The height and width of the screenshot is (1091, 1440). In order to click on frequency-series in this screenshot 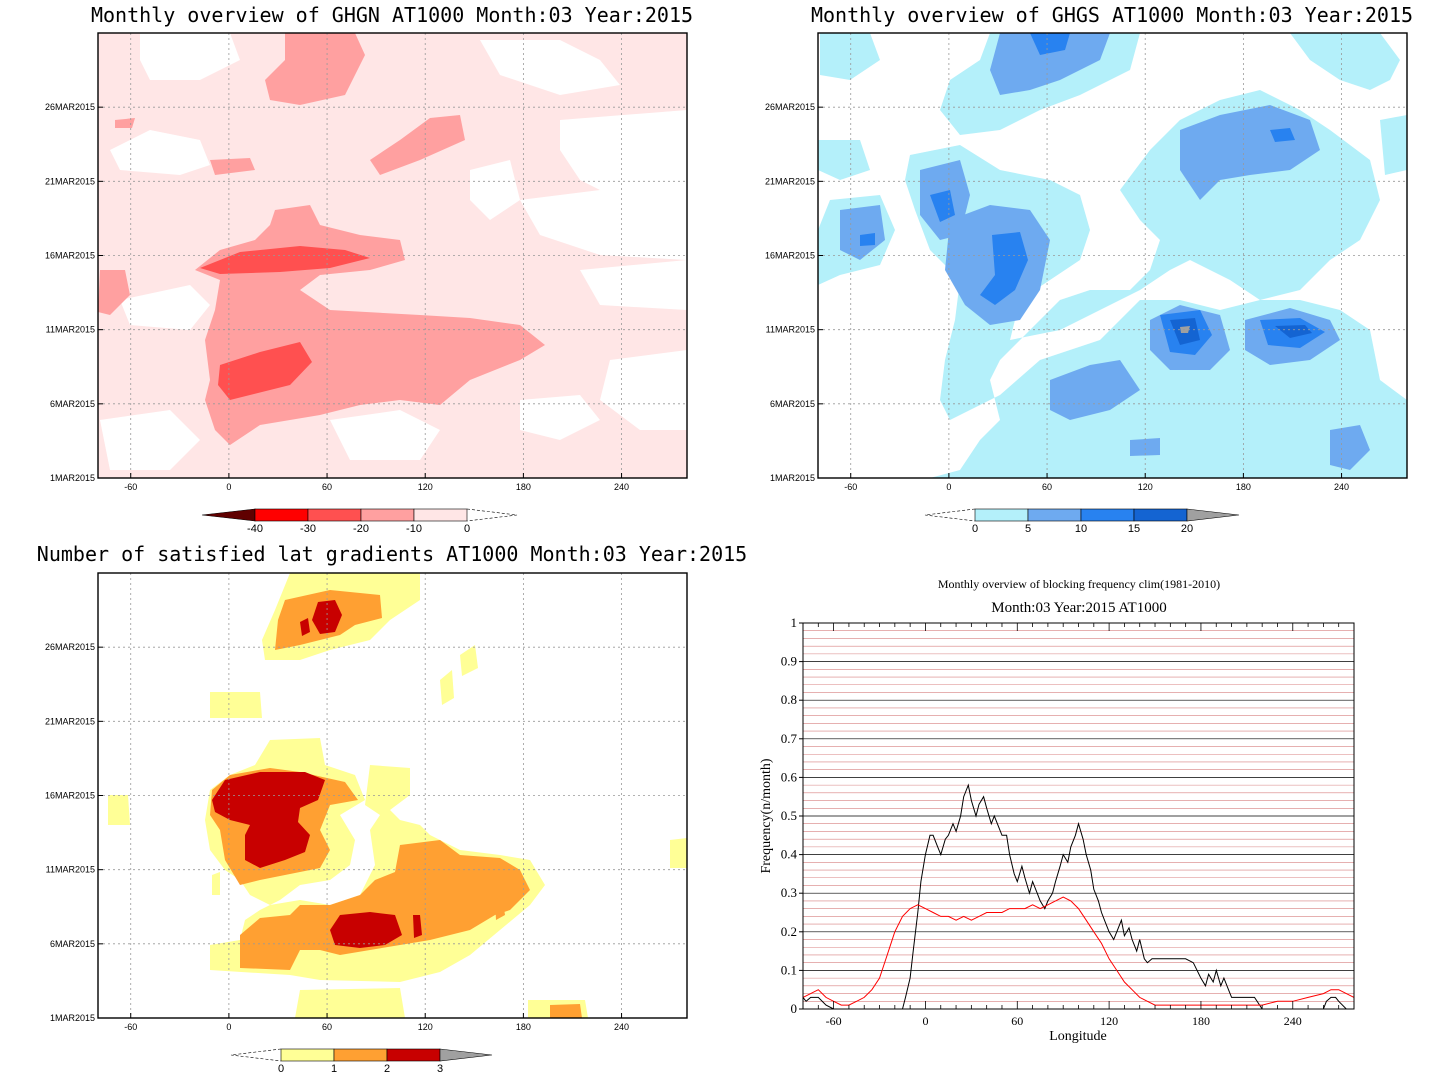, I will do `click(1078, 896)`.